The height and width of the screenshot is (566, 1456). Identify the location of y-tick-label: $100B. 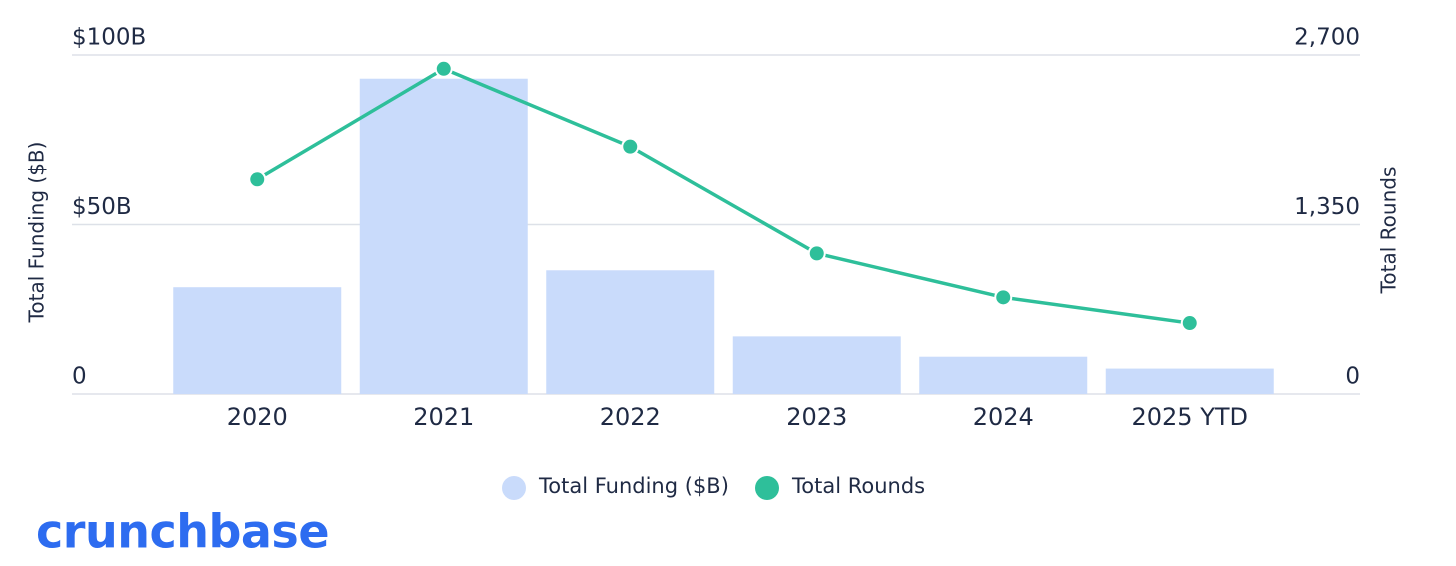
(109, 38).